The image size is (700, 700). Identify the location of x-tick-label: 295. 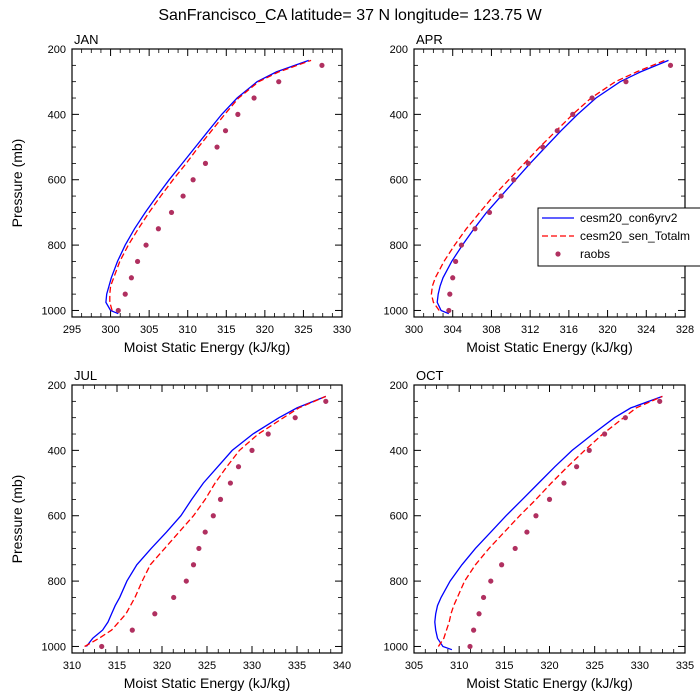
(72, 330).